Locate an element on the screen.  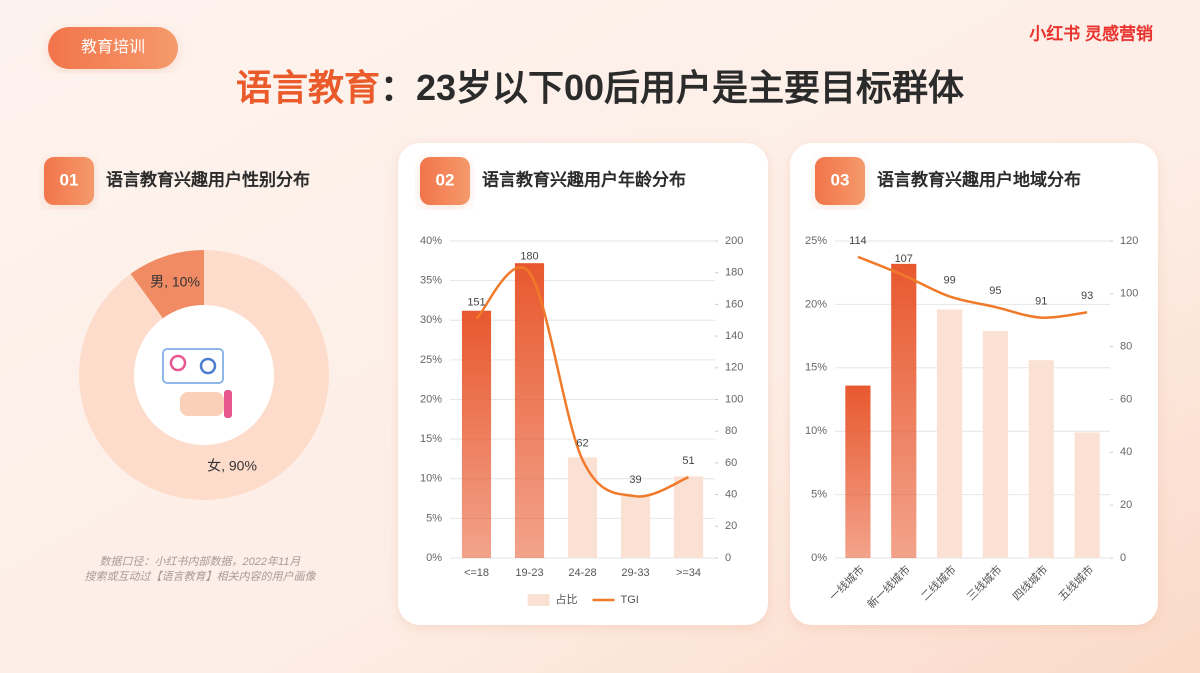
y2-tick-label: 180 is located at coordinates (734, 273).